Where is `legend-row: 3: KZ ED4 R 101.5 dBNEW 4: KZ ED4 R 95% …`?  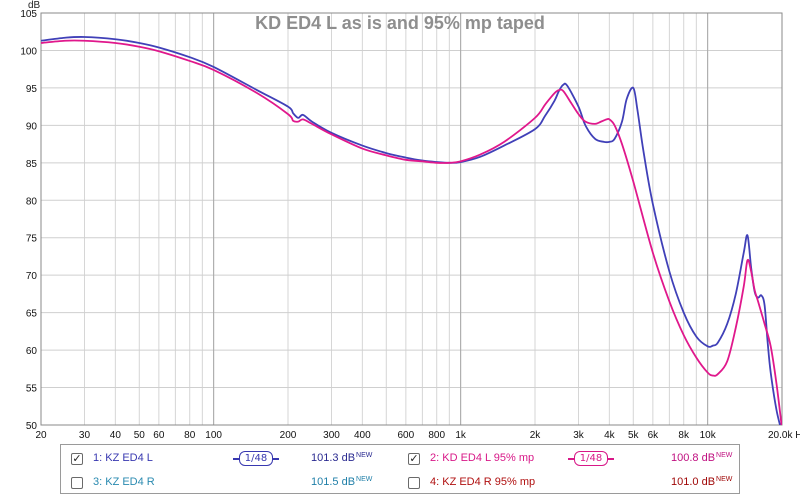 legend-row: 3: KZ ED4 R 101.5 dBNEW 4: KZ ED4 R 95% … is located at coordinates (400, 483).